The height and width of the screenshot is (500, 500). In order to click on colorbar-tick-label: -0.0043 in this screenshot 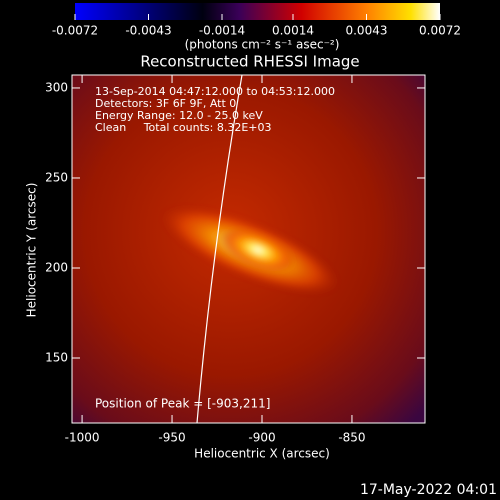, I will do `click(148, 31)`.